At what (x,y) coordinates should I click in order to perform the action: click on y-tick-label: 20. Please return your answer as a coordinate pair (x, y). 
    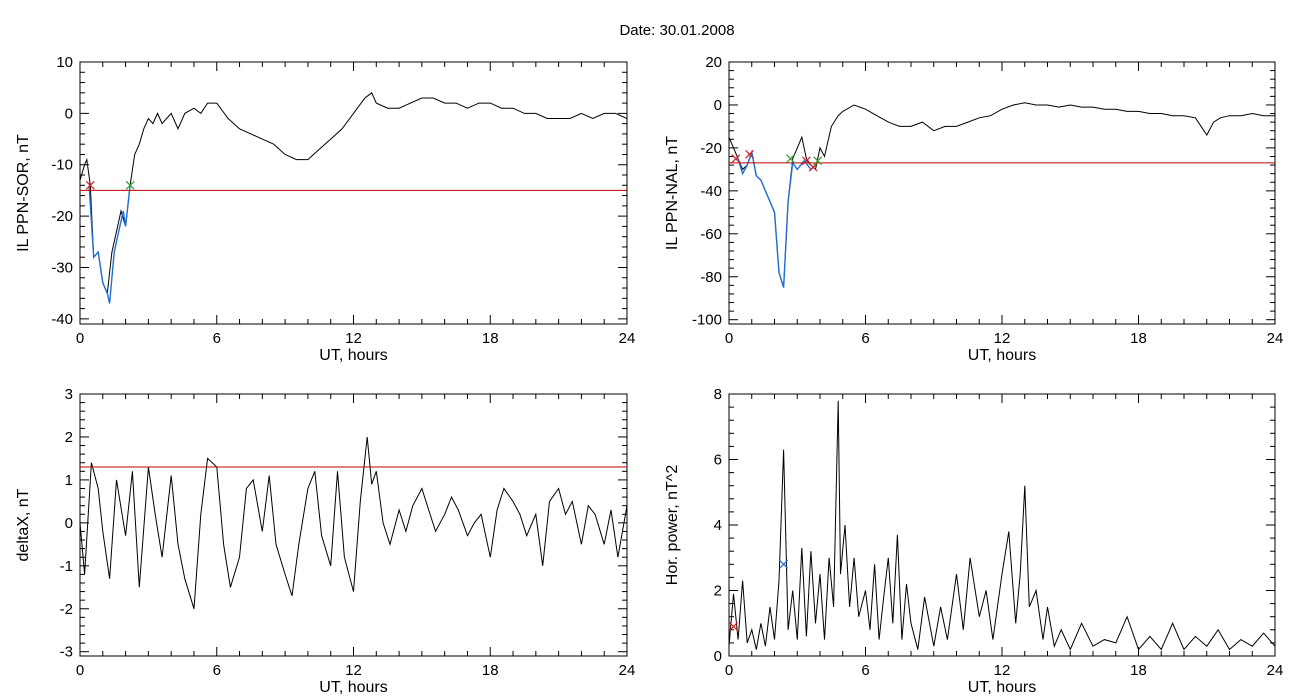
    Looking at the image, I should click on (713, 62).